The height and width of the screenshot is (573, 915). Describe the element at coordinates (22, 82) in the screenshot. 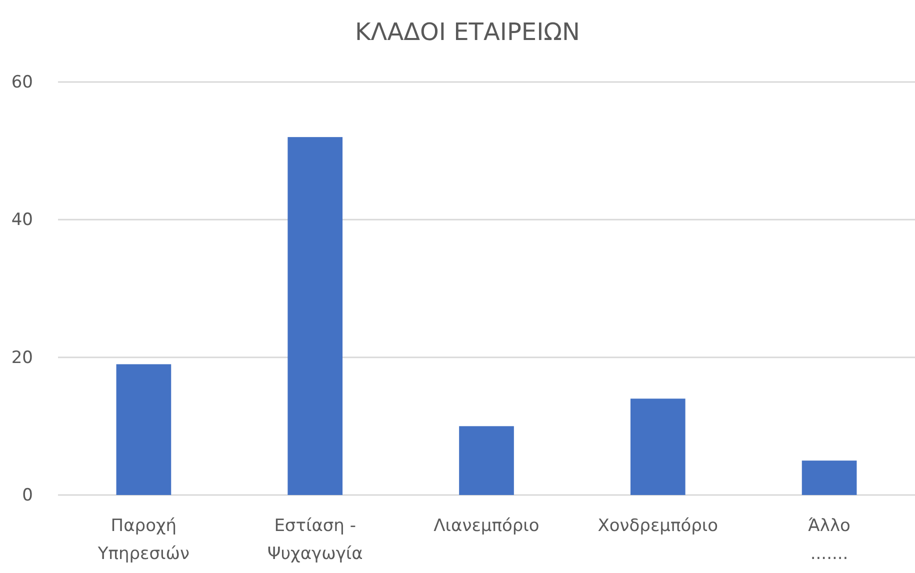

I see `y-tick-label: 60` at that location.